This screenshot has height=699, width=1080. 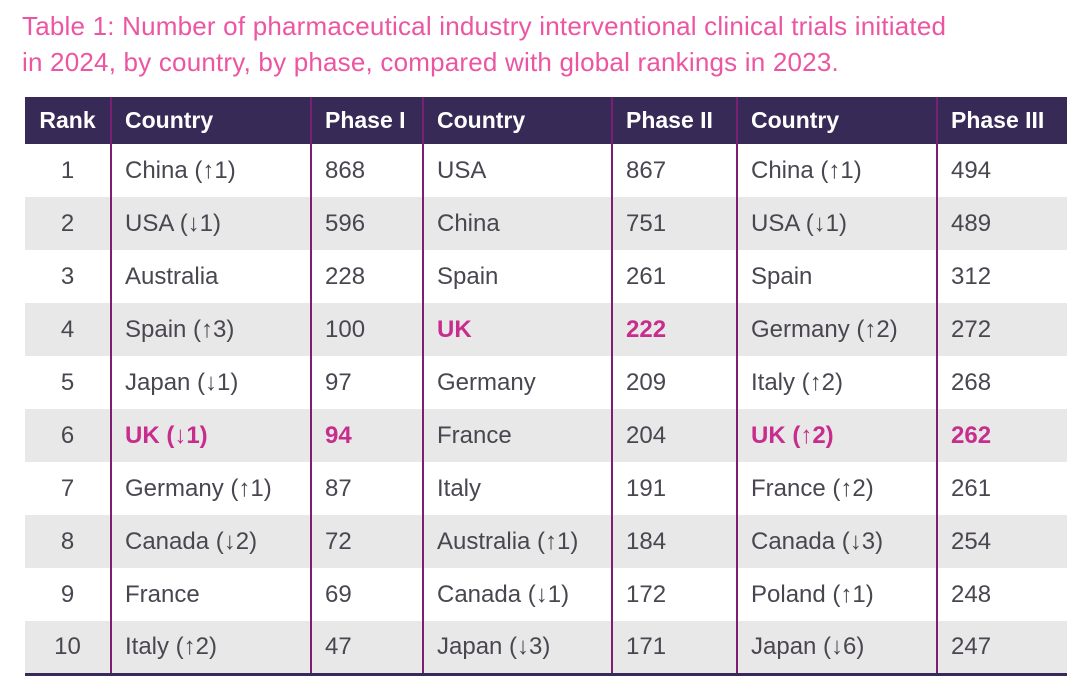 What do you see at coordinates (210, 488) in the screenshot?
I see `country-cell: Germany (↑1)` at bounding box center [210, 488].